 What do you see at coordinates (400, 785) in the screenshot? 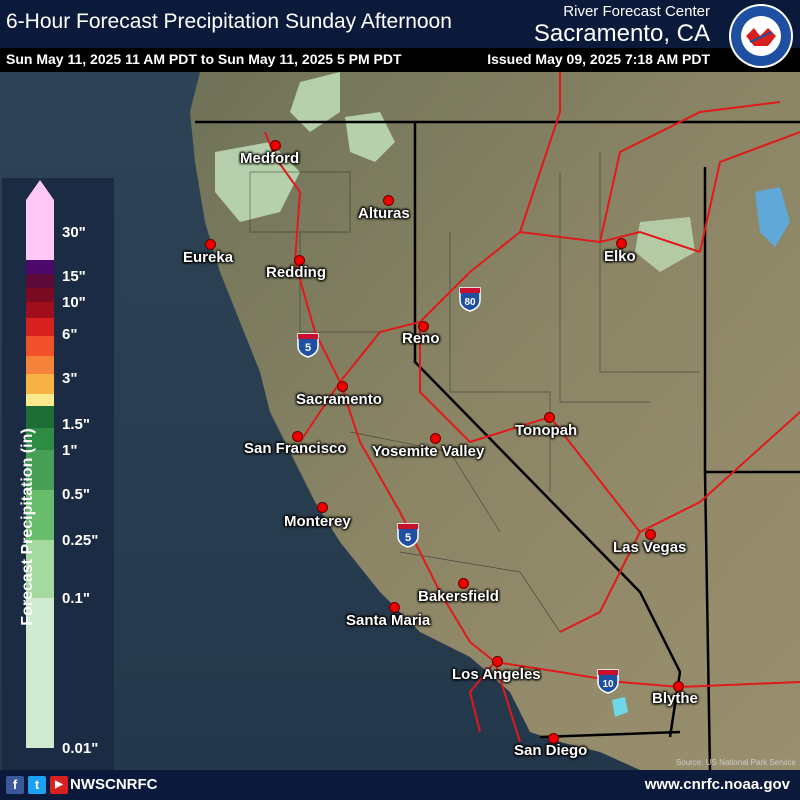
I see `footer-bar` at bounding box center [400, 785].